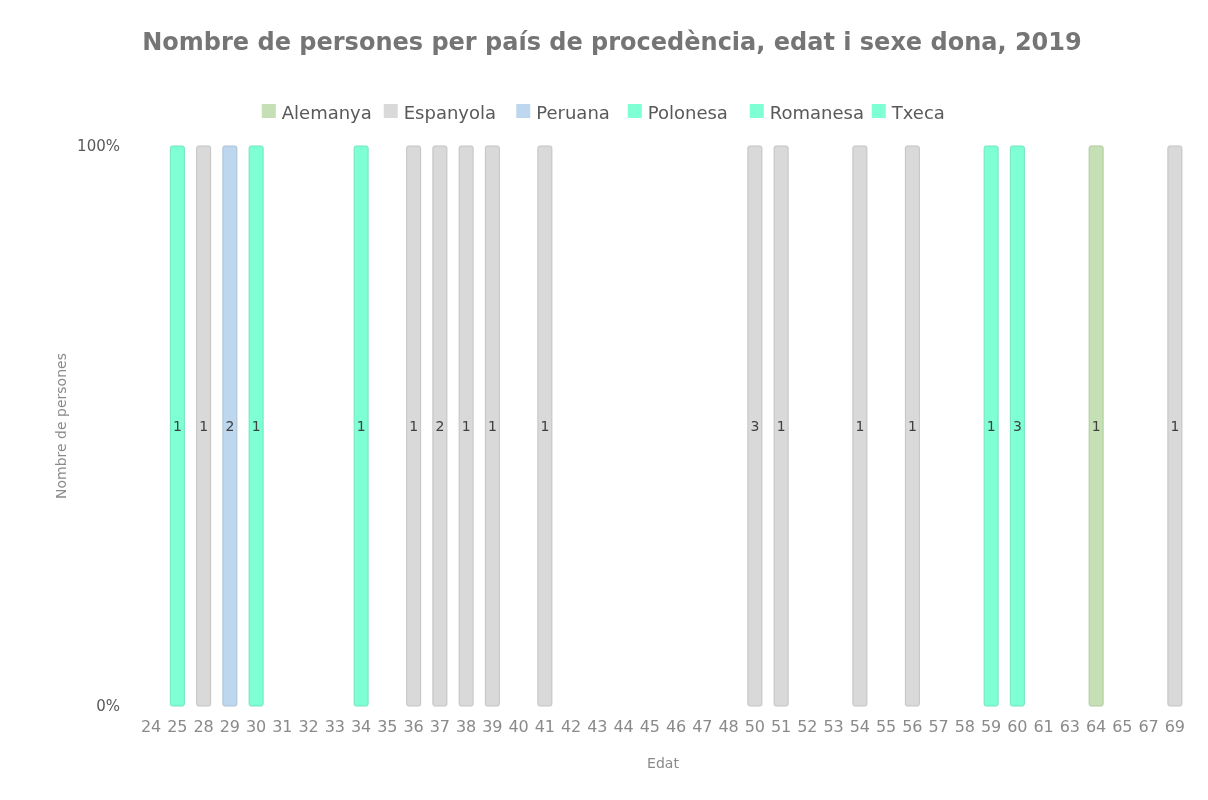 This screenshot has width=1208, height=800. What do you see at coordinates (860, 726) in the screenshot?
I see `x-tick-label: 54` at bounding box center [860, 726].